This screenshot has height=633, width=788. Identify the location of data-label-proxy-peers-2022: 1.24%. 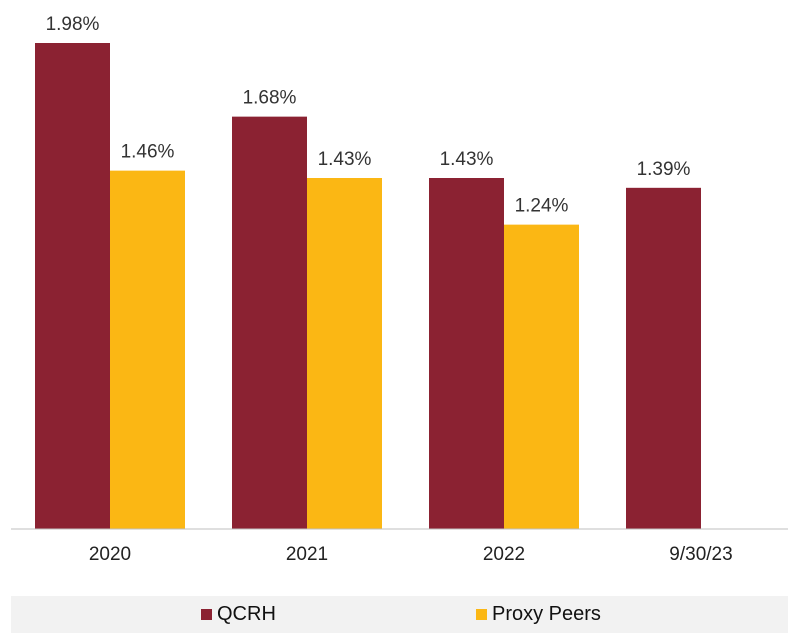
(542, 206).